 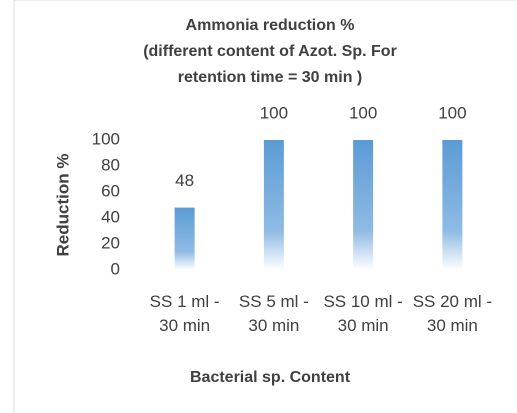 What do you see at coordinates (363, 313) in the screenshot?
I see `x-tick-label: SS 10 ml - 30 min` at bounding box center [363, 313].